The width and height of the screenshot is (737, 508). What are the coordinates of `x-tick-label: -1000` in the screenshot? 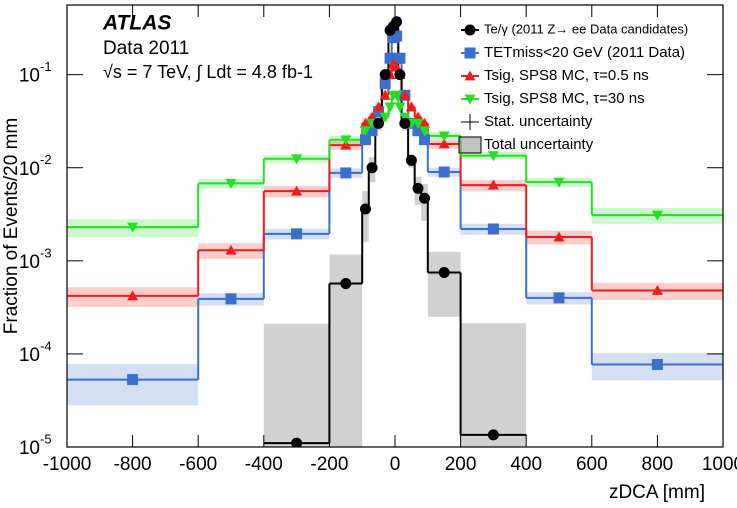 It's located at (67, 464).